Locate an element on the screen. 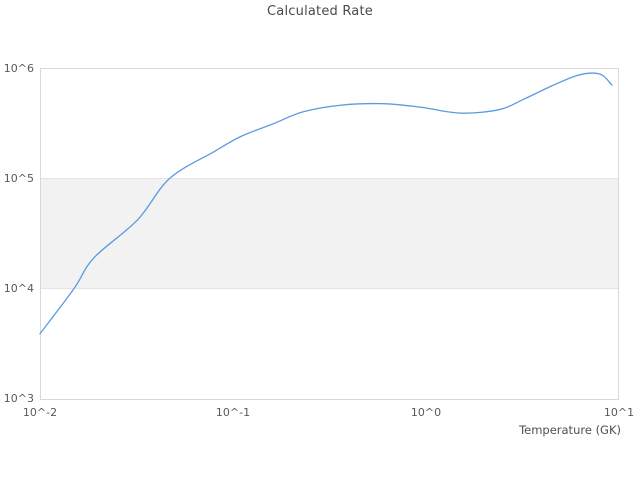 This screenshot has width=640, height=480. y-tick-label-1: 10^5 is located at coordinates (18, 178).